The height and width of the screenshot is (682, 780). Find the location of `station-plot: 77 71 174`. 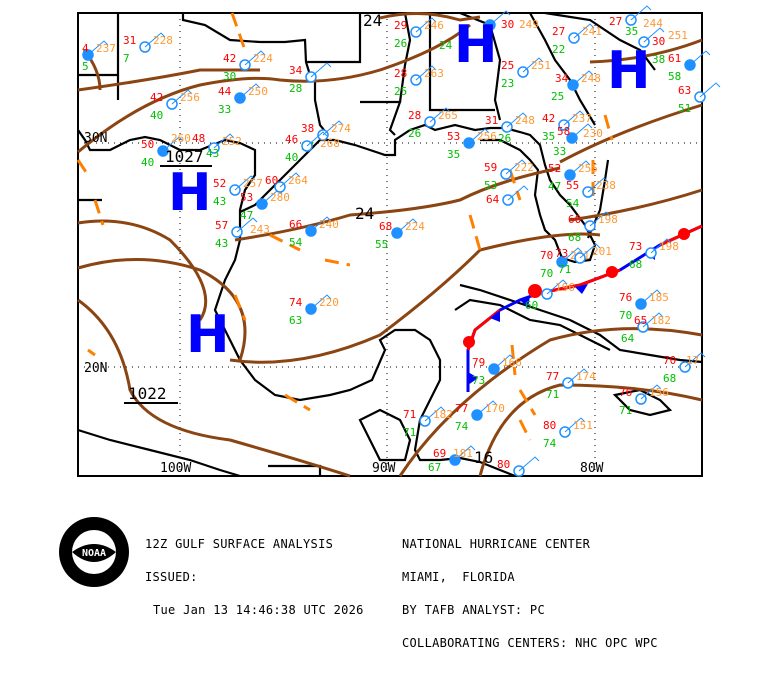

station-plot: 77 71 174 is located at coordinates (571, 384).